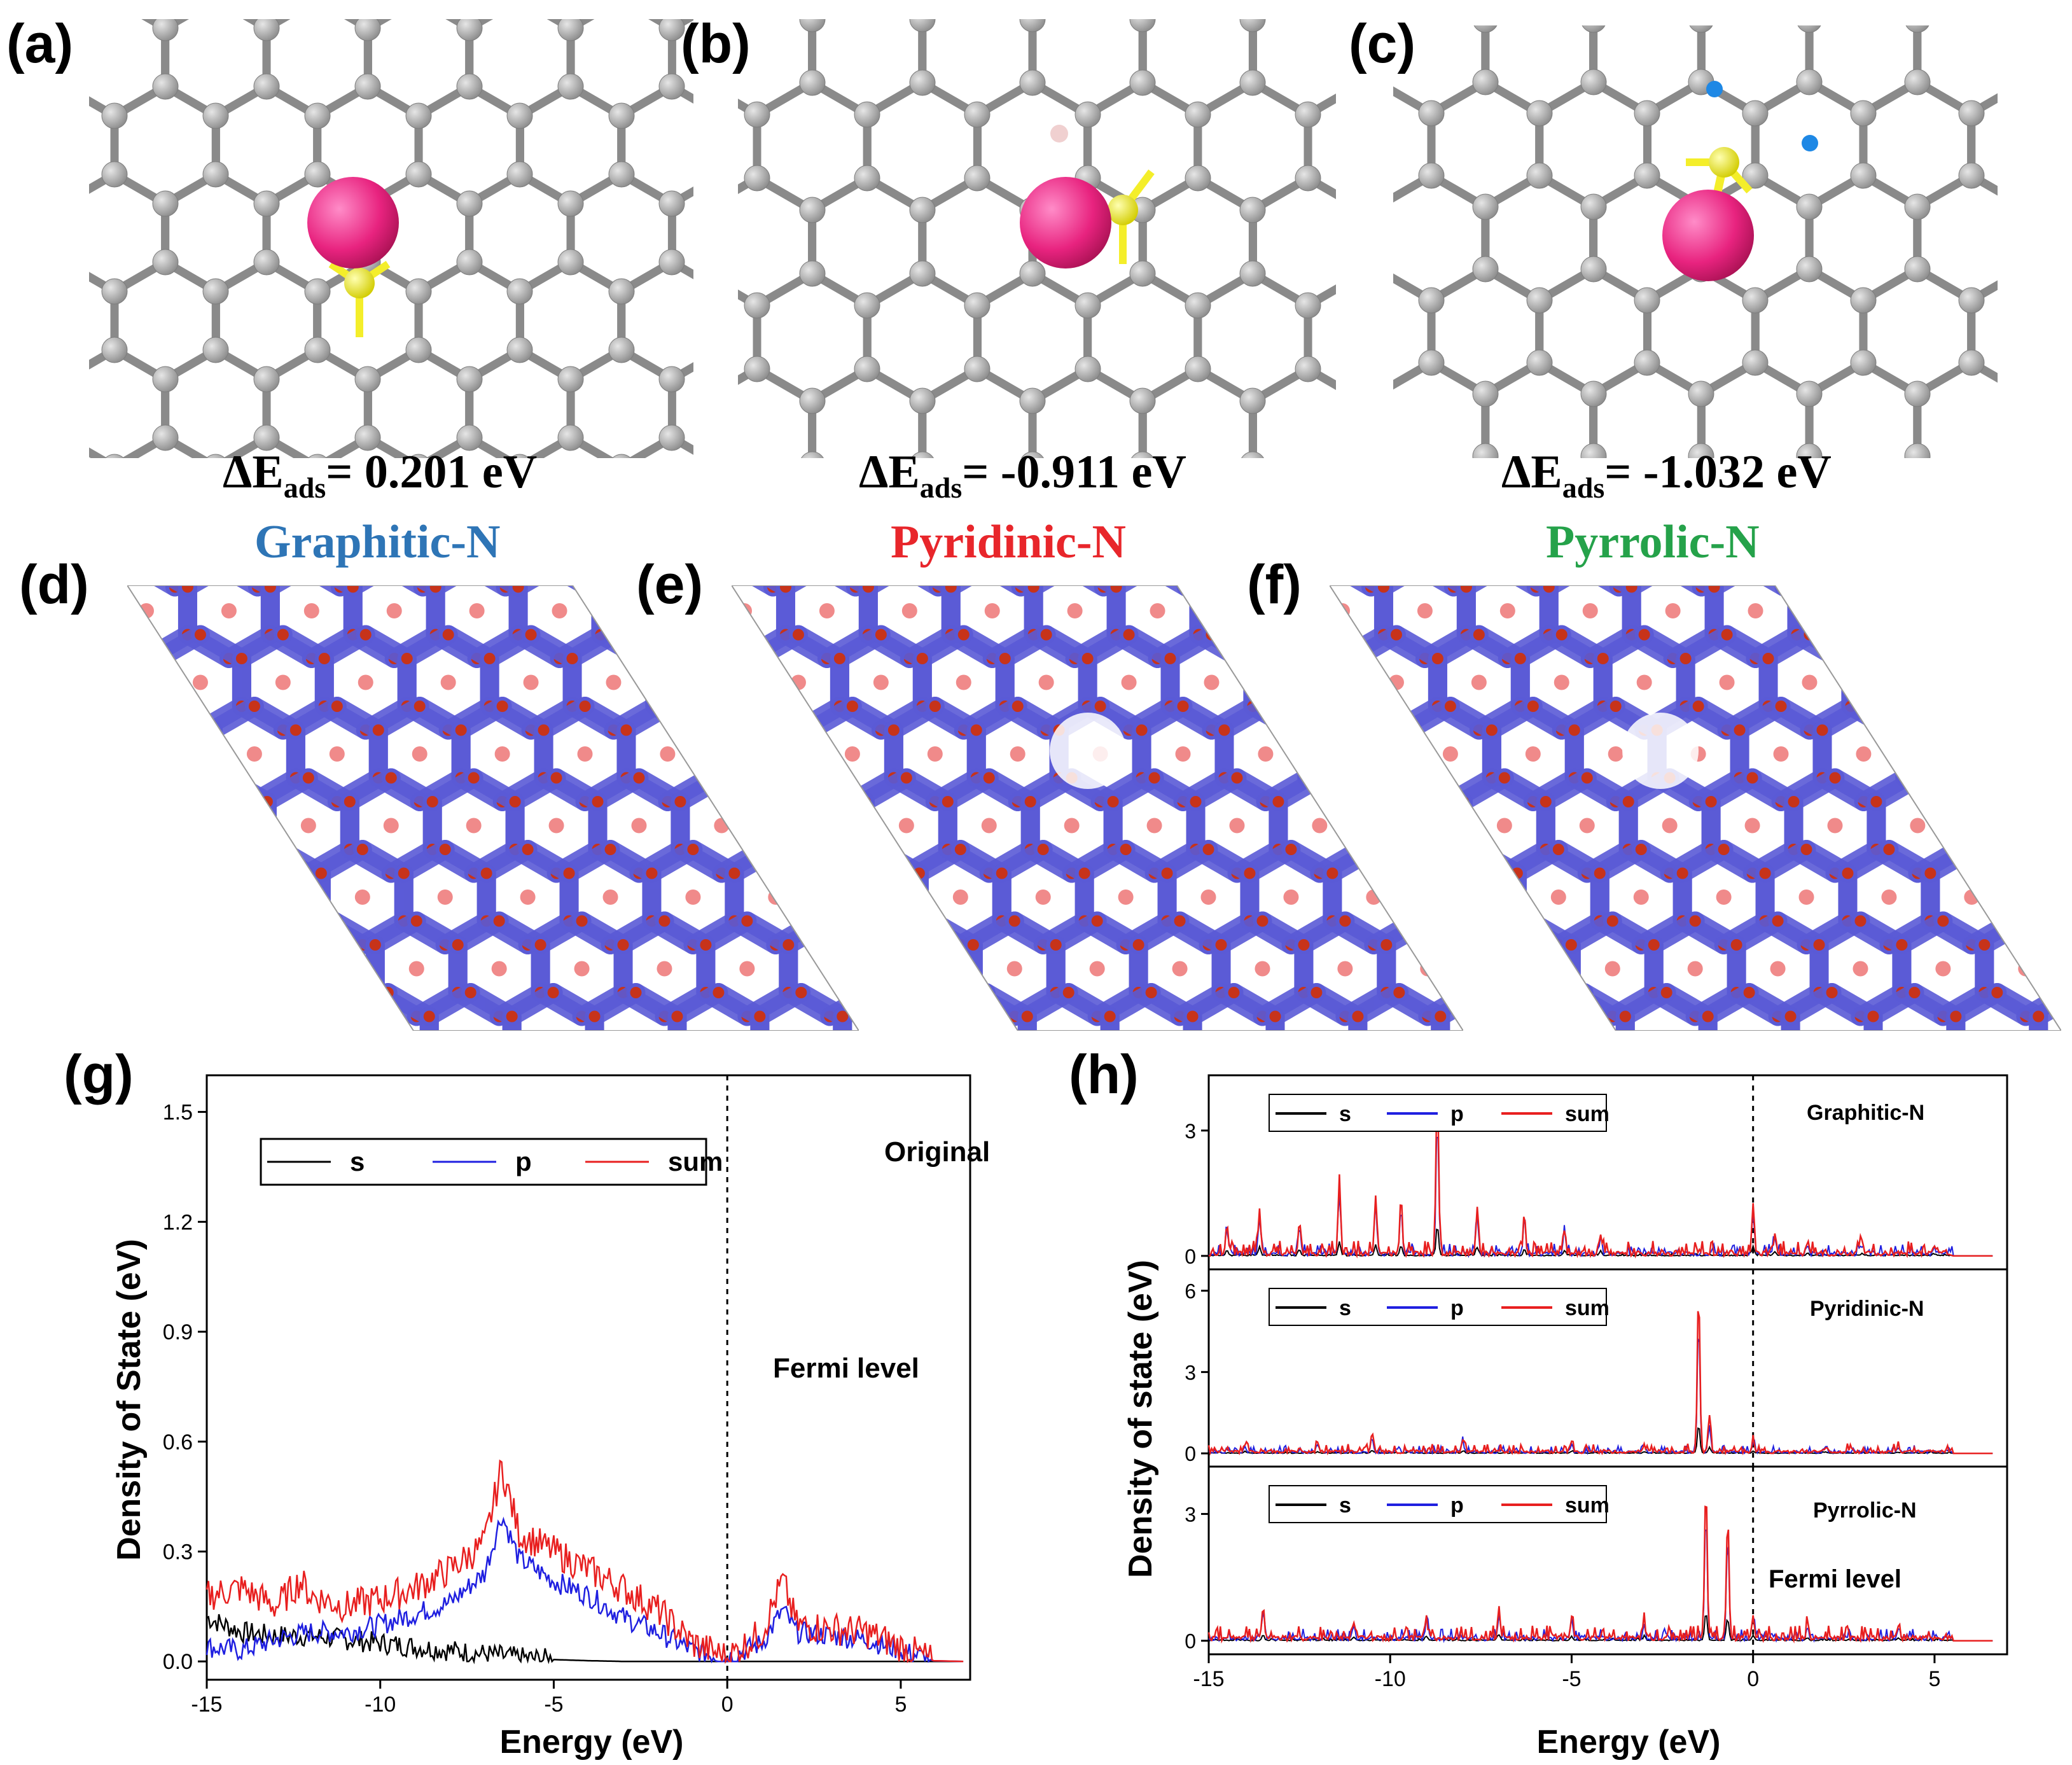 The image size is (2072, 1765). Describe the element at coordinates (1696, 808) in the screenshot. I see `density-lattice` at that location.